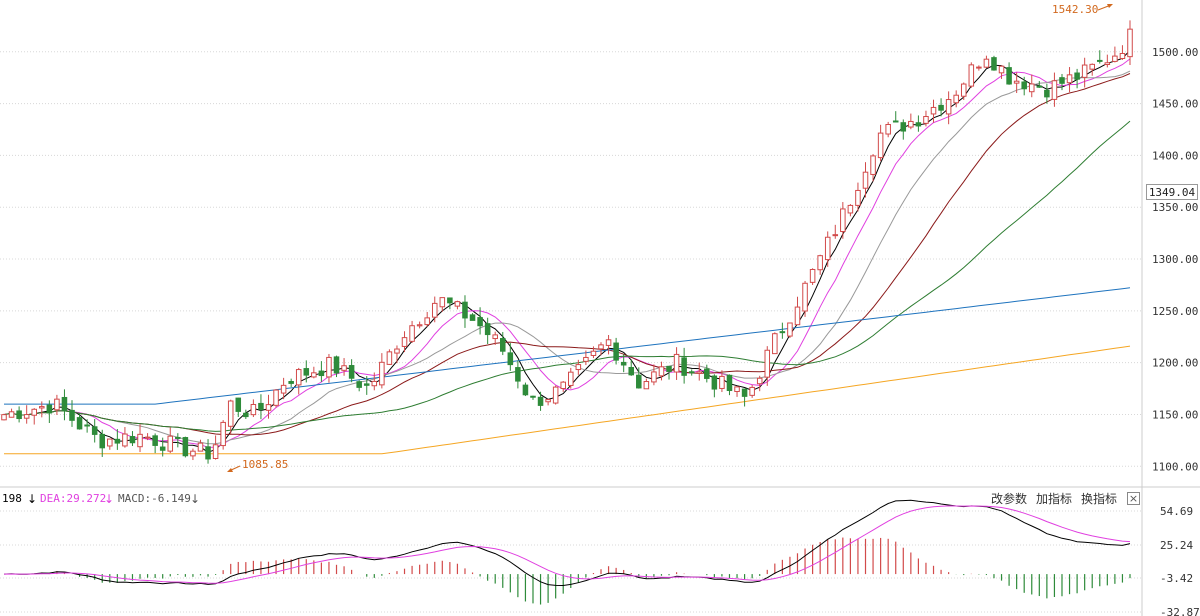 Image resolution: width=1200 pixels, height=616 pixels. I want to click on dif-line, so click(567, 543).